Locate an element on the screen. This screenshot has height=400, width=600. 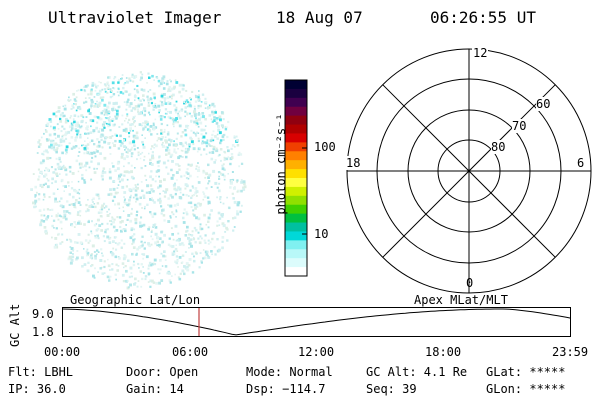
colorbar-cell is located at coordinates (296, 174).